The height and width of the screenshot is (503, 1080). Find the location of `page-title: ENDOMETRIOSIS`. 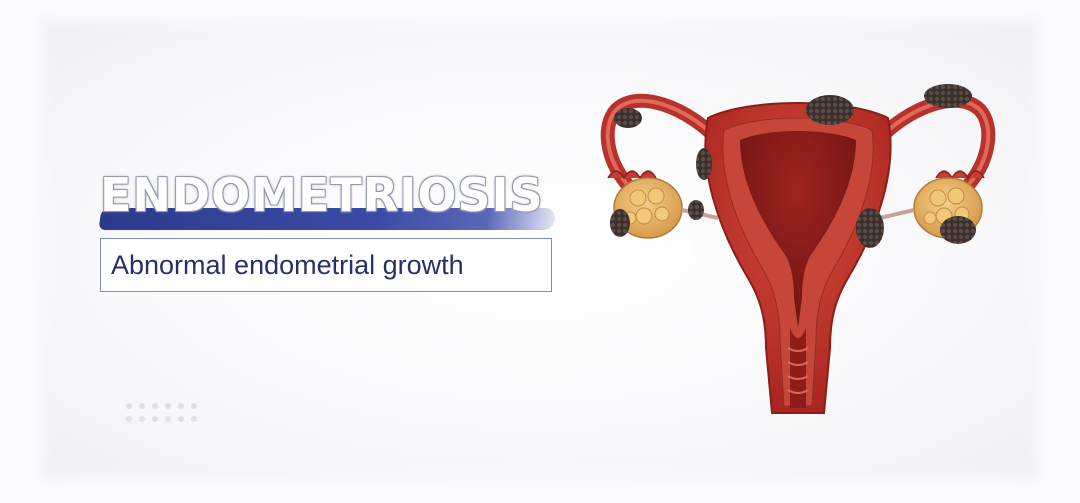

page-title: ENDOMETRIOSIS is located at coordinates (322, 195).